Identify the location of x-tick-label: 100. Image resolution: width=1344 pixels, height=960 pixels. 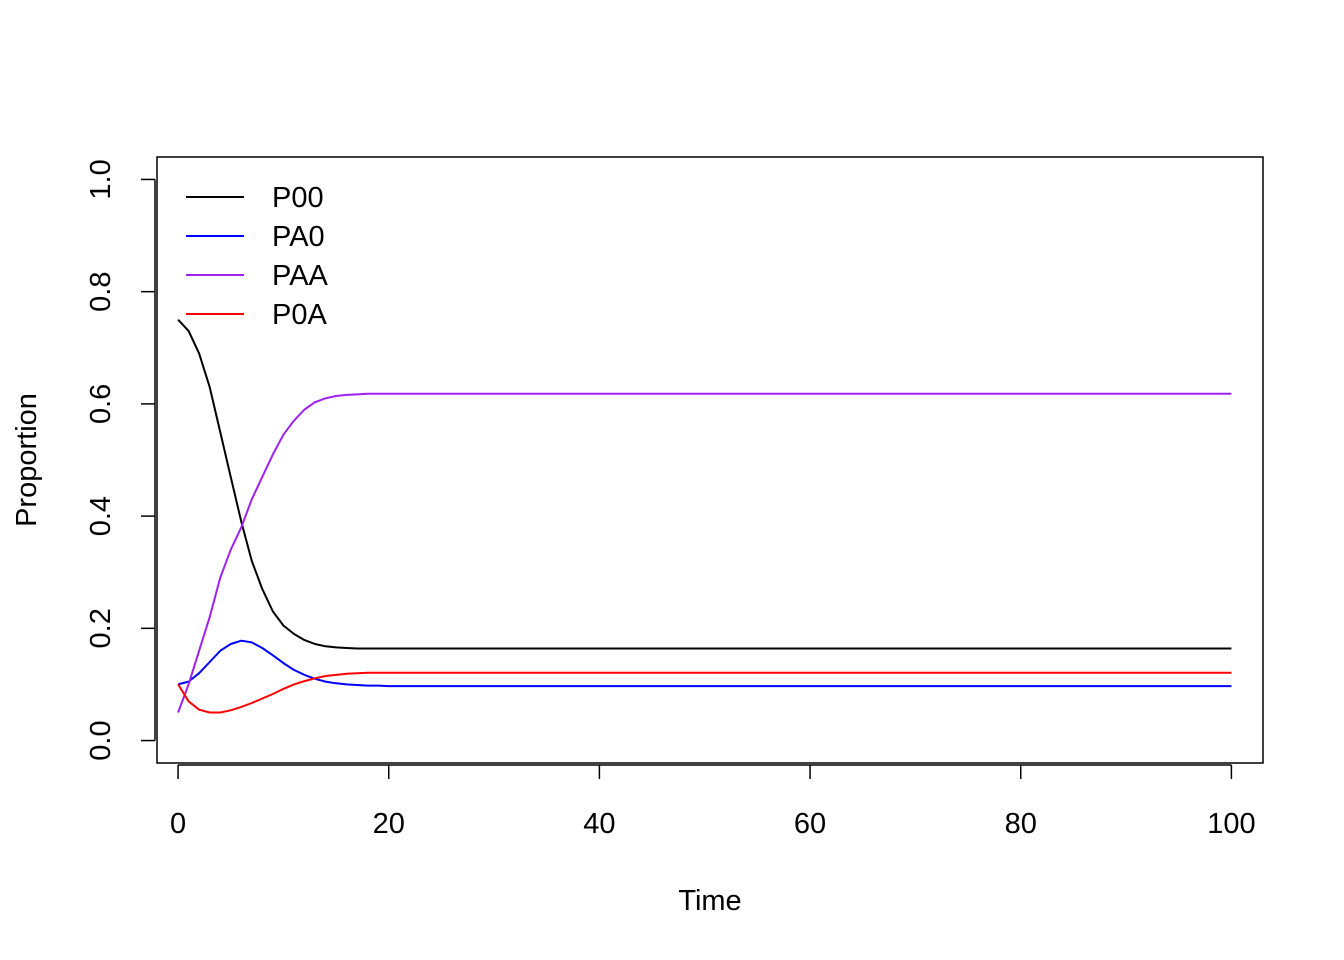
(1231, 824).